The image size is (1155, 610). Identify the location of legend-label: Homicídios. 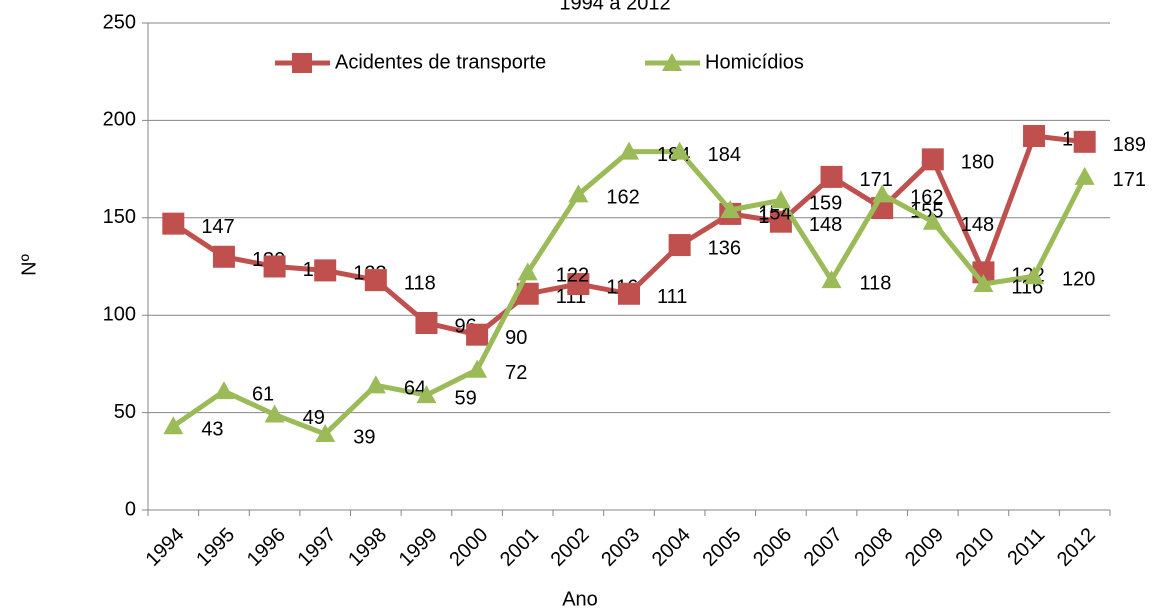
(754, 62).